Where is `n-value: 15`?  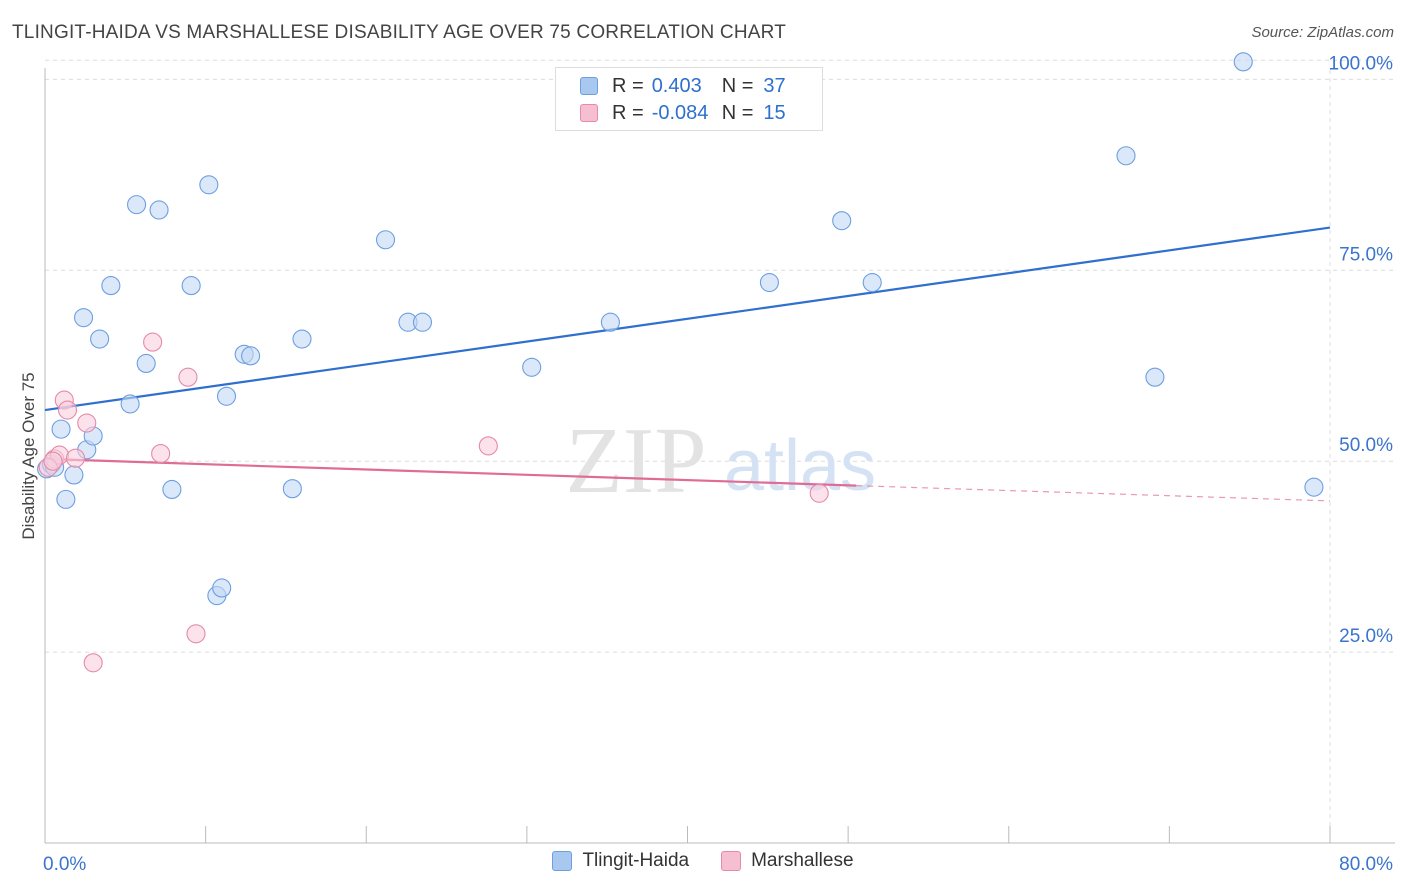
n-value: 15 is located at coordinates (774, 112).